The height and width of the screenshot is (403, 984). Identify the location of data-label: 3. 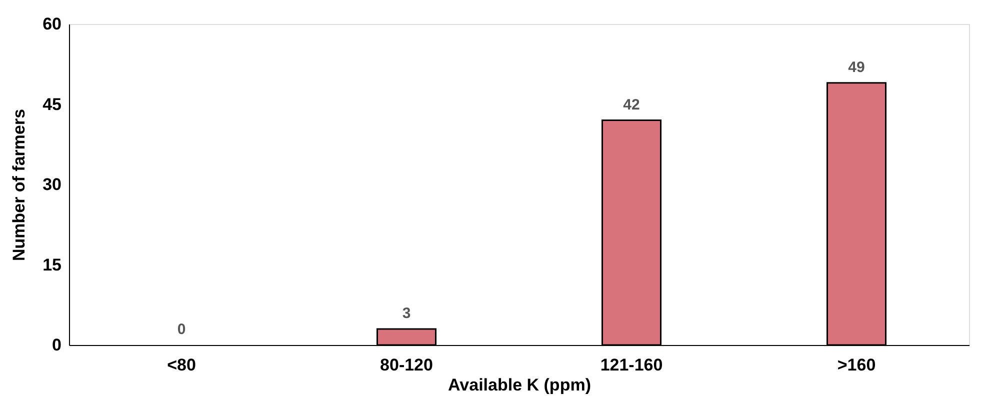
(406, 313).